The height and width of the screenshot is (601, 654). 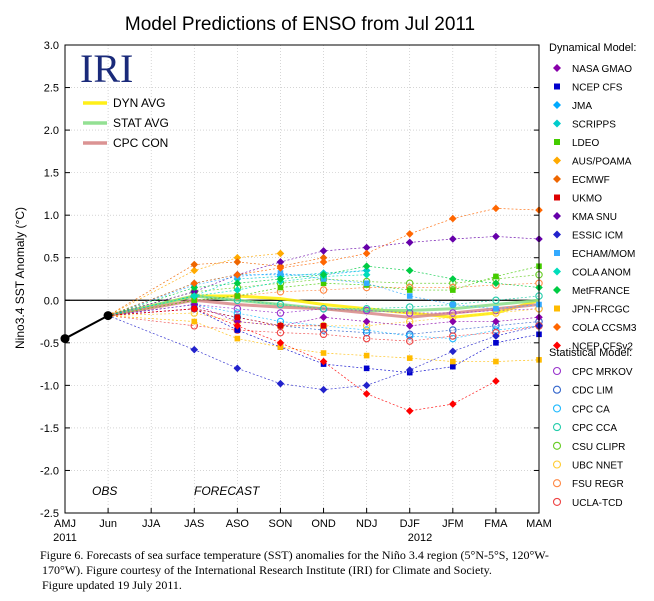 What do you see at coordinates (51, 89) in the screenshot?
I see `y-tick-label: 2.5` at bounding box center [51, 89].